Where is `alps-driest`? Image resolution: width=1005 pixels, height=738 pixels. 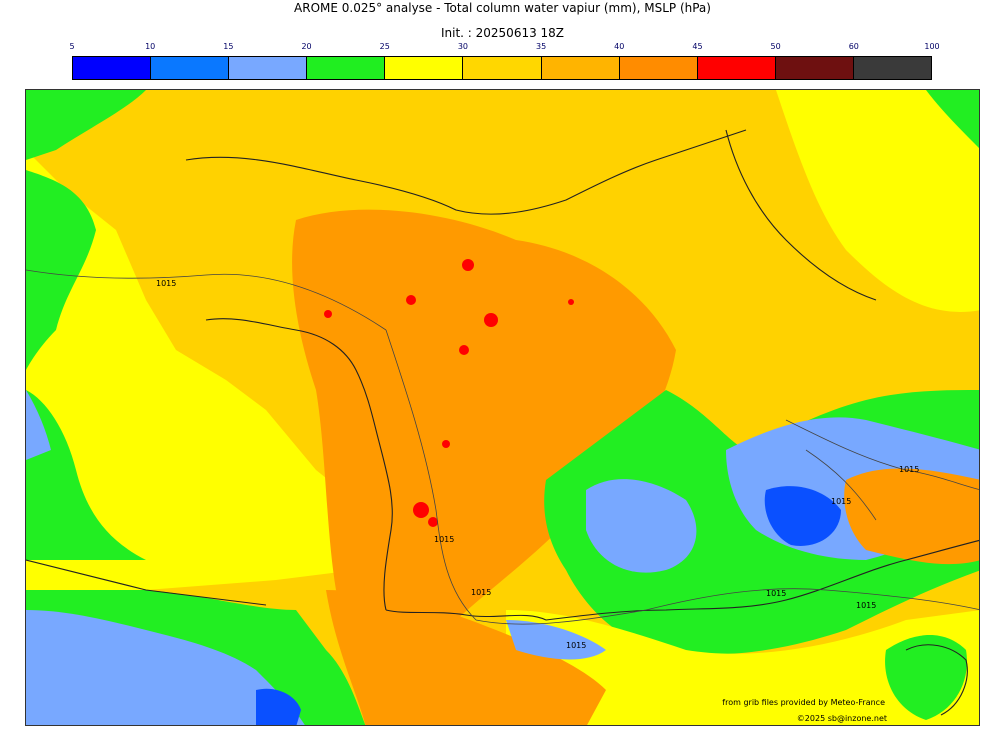 alps-driest is located at coordinates (802, 516).